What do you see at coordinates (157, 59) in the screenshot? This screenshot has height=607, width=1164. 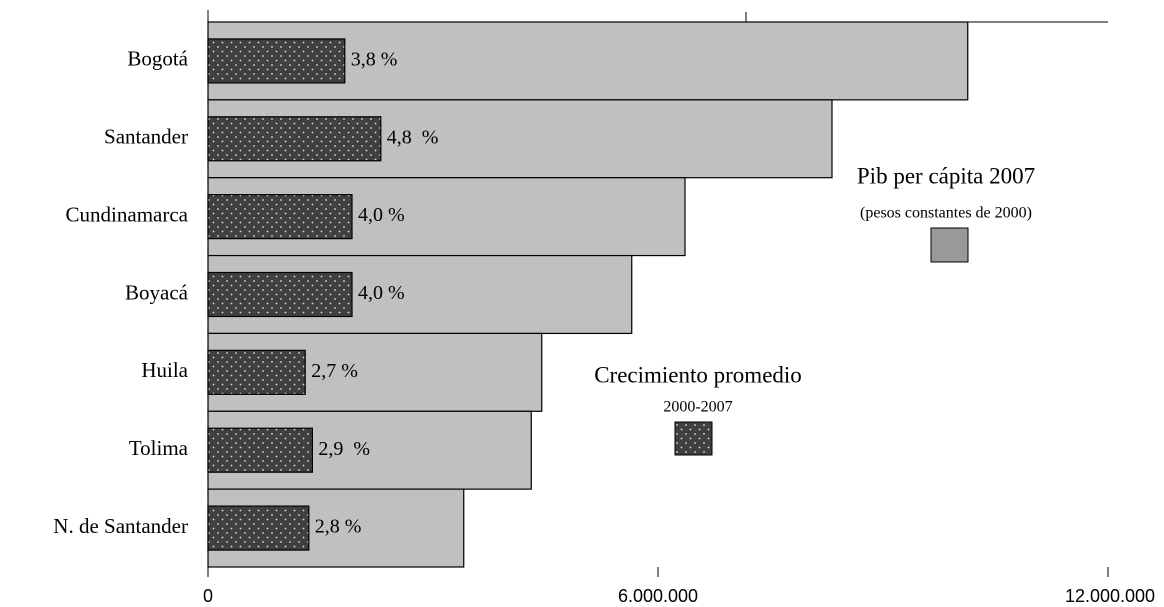 I see `y-tick-label: Bogotá` at bounding box center [157, 59].